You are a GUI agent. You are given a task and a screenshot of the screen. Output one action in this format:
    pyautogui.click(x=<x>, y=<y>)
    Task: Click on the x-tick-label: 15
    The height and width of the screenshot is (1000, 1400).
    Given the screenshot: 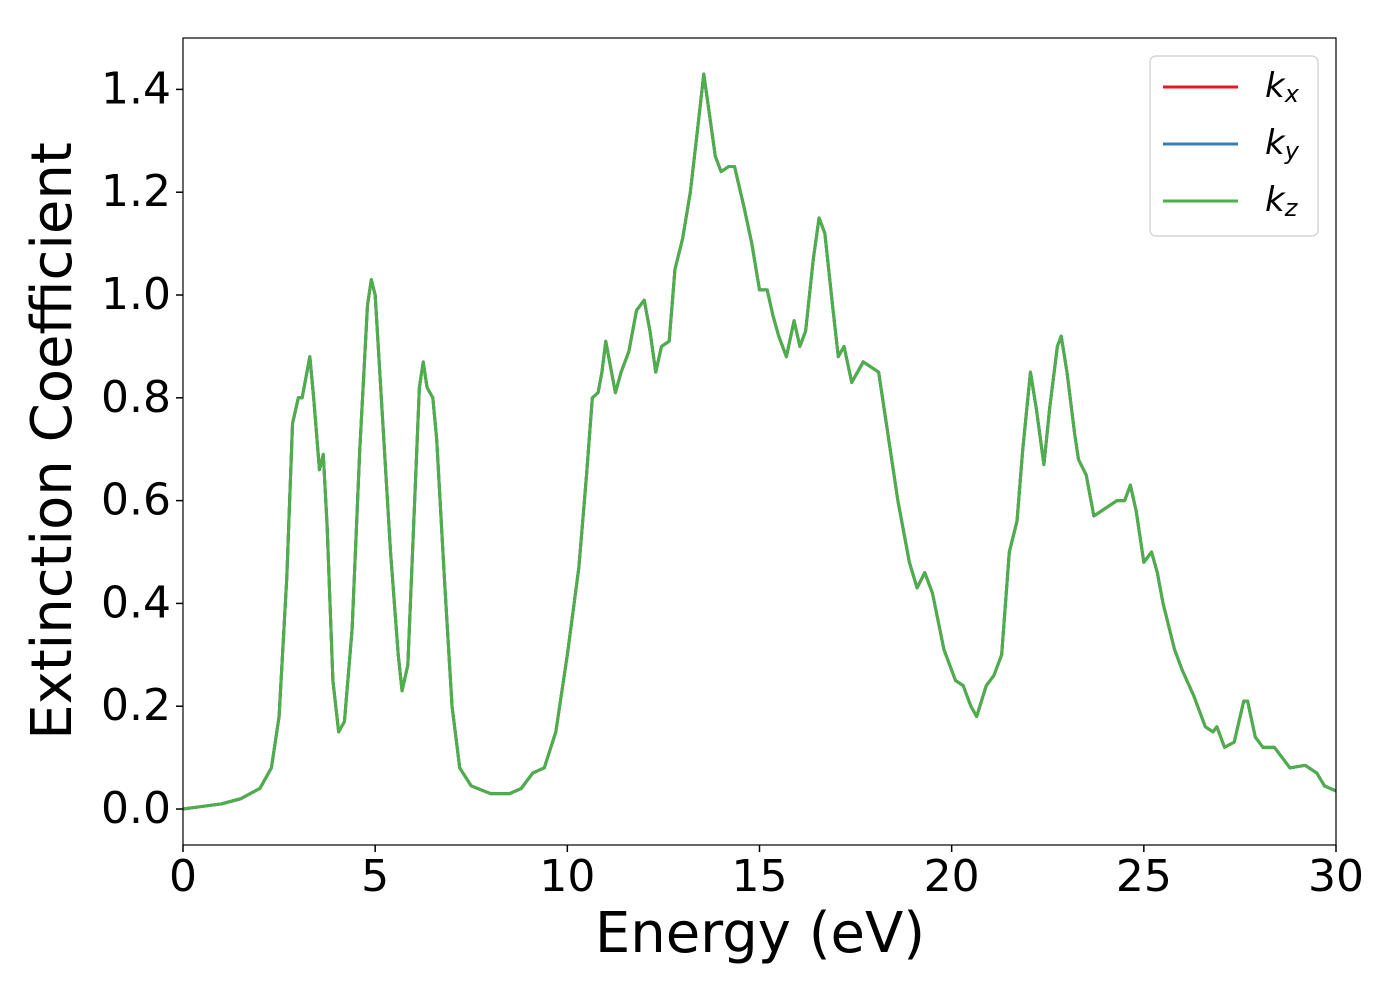 What is the action you would take?
    pyautogui.click(x=760, y=876)
    